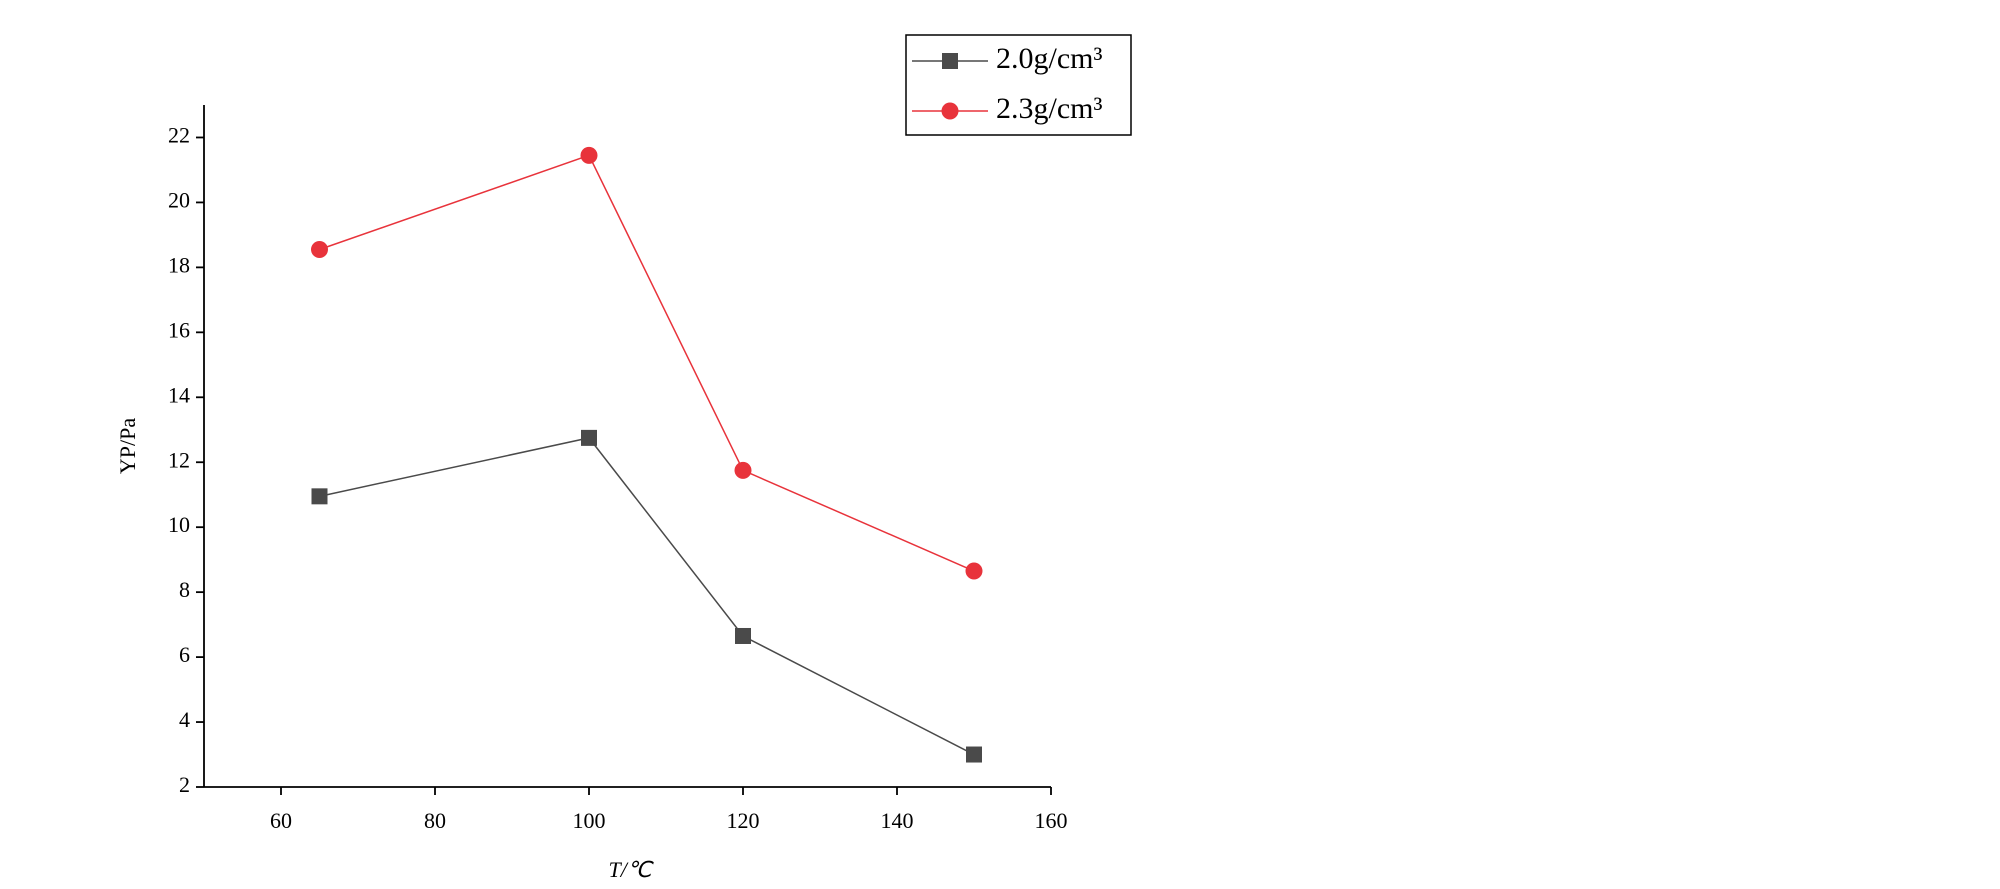  Describe the element at coordinates (184, 784) in the screenshot. I see `y-tick-label: 2` at that location.